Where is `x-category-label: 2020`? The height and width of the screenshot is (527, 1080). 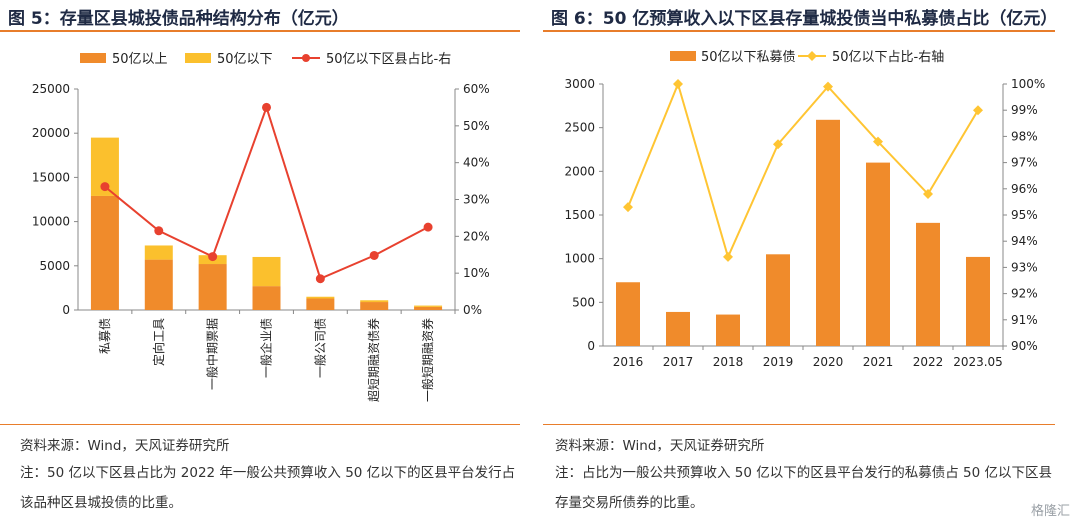 x-category-label: 2020 is located at coordinates (828, 362).